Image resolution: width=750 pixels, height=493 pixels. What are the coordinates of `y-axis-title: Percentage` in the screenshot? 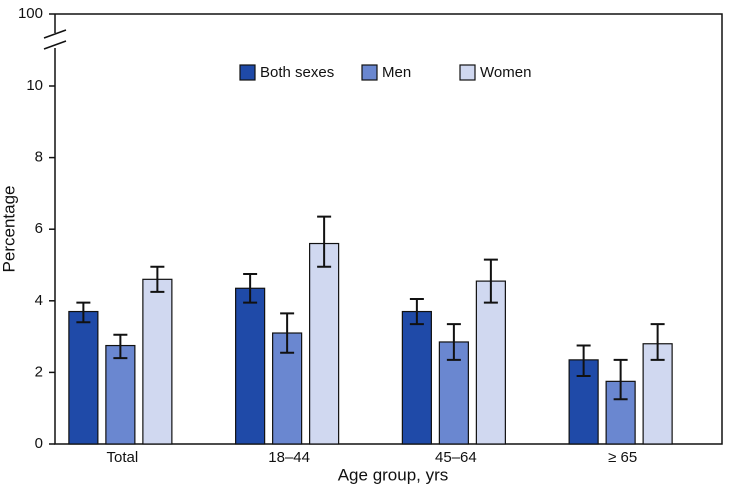 It's located at (9, 229).